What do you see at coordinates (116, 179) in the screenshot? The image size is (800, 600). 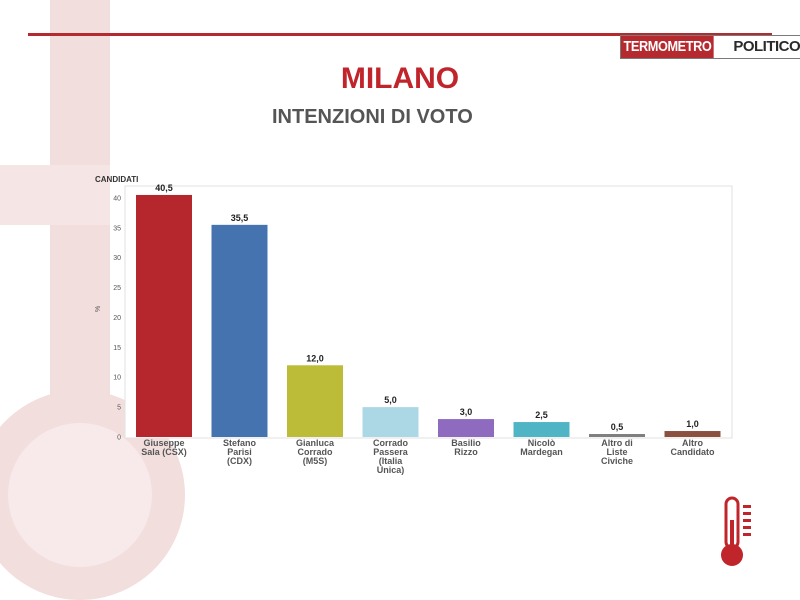 I see `x-axis-title: CANDIDATI` at bounding box center [116, 179].